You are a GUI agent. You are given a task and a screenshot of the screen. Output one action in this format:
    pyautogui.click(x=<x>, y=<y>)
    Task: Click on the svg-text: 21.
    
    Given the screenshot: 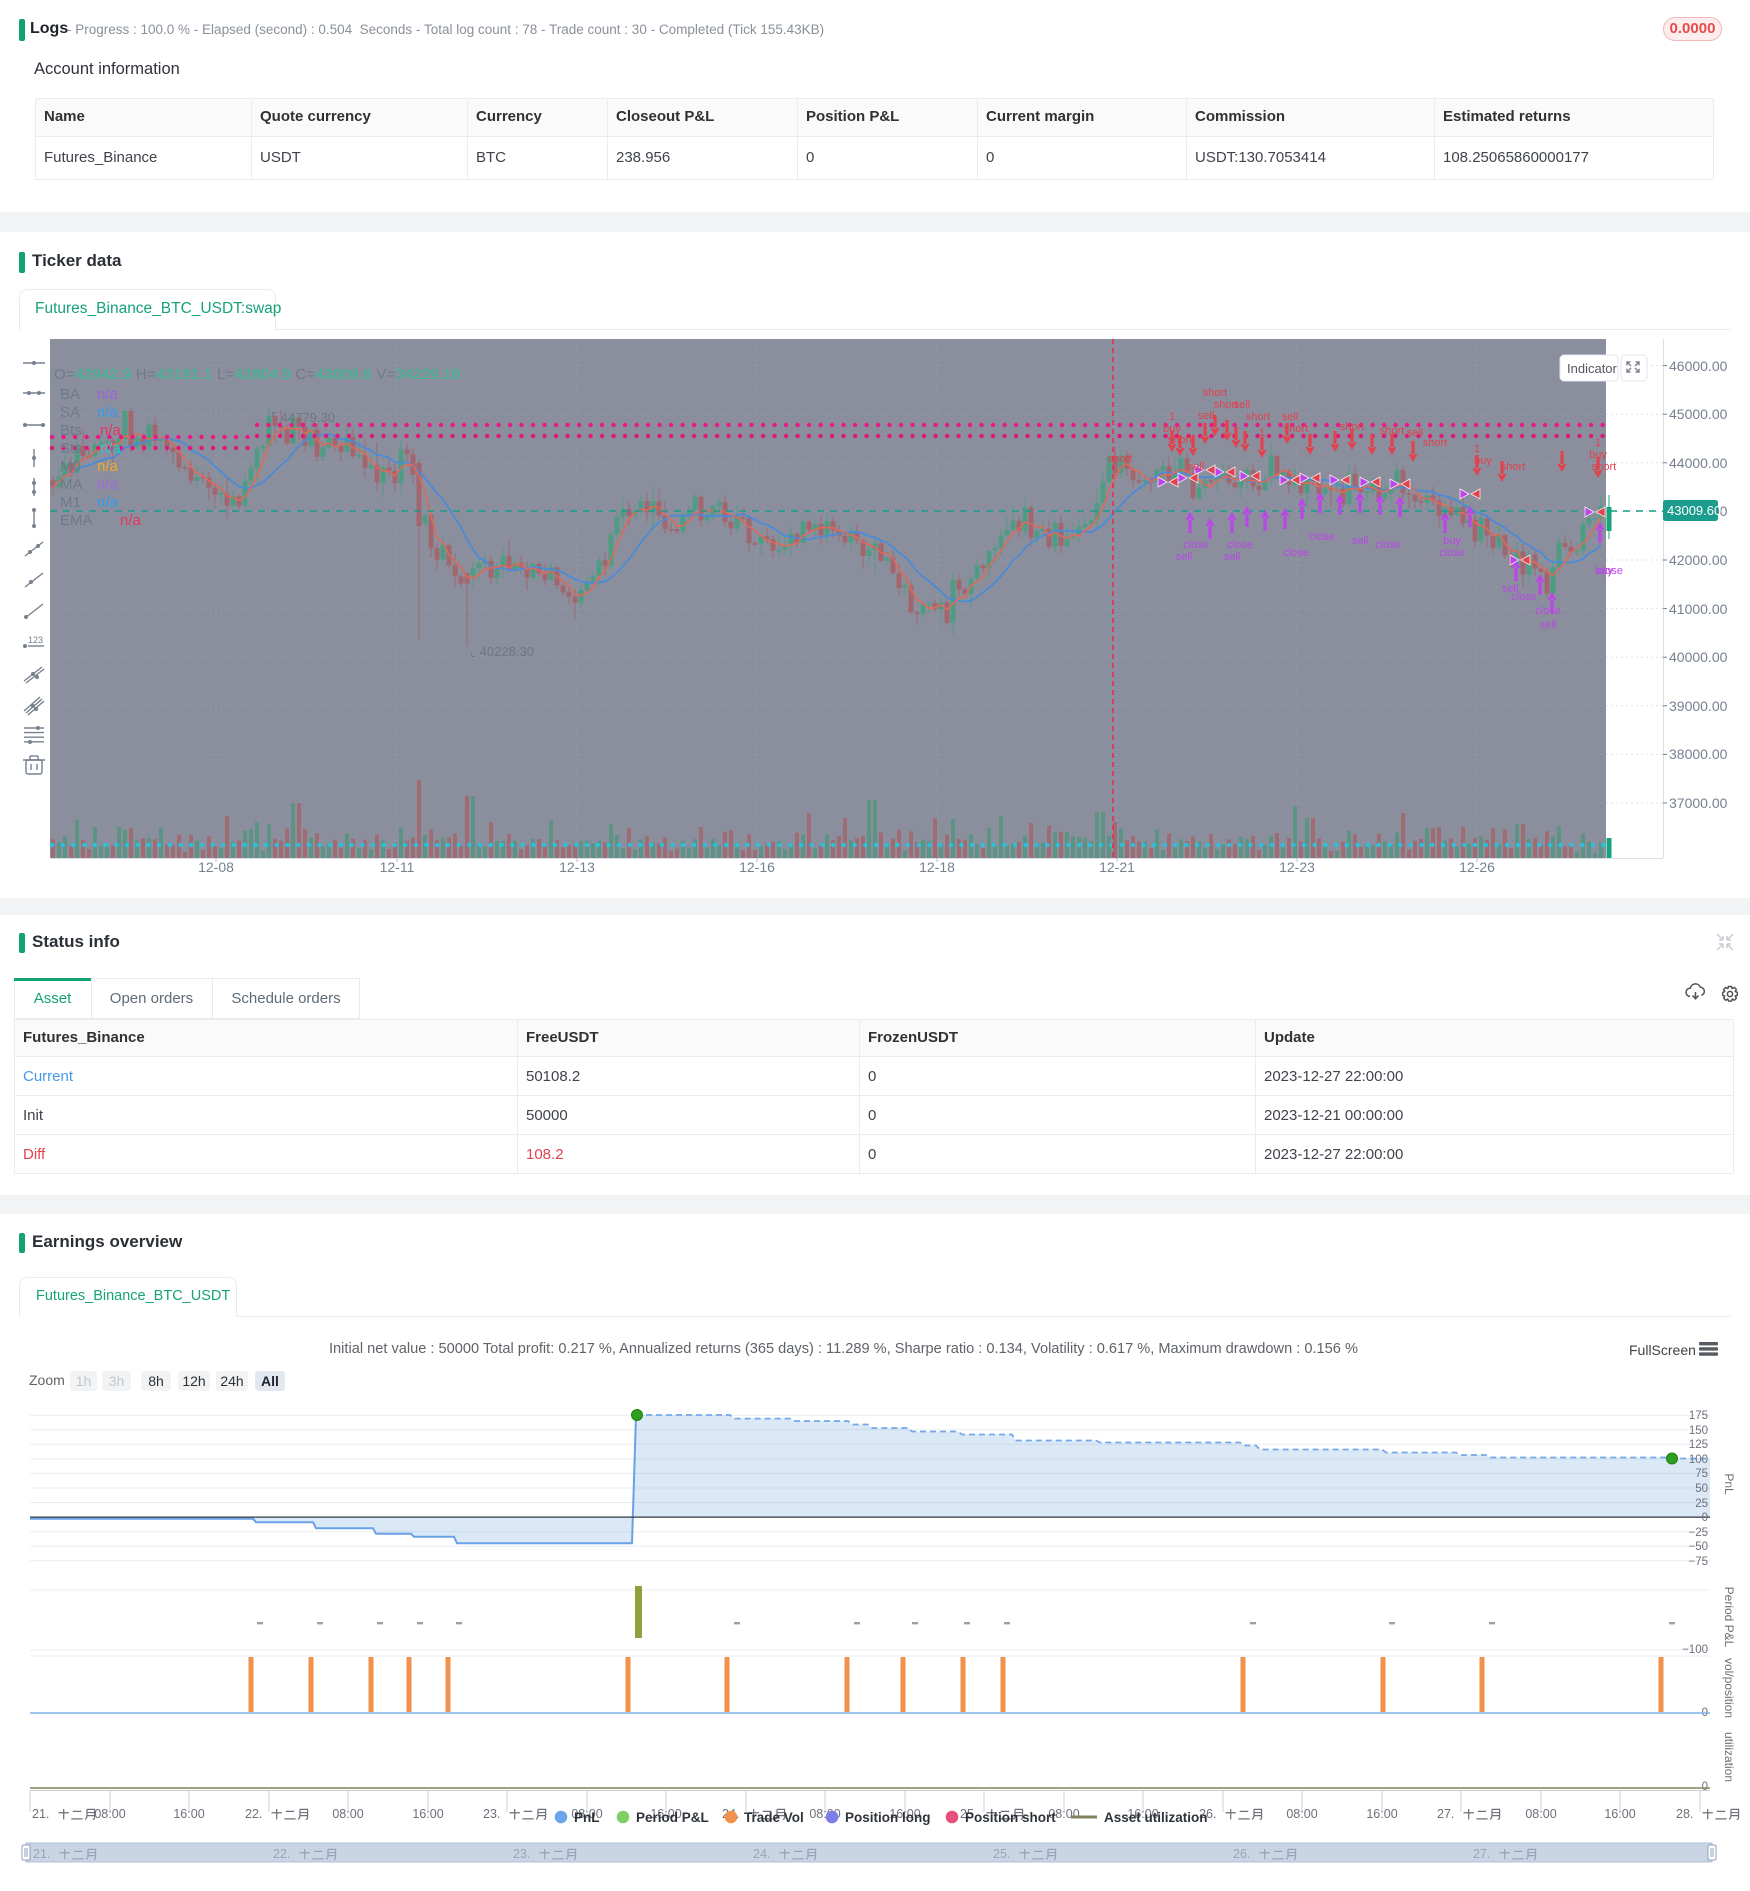 What is the action you would take?
    pyautogui.click(x=41, y=1854)
    